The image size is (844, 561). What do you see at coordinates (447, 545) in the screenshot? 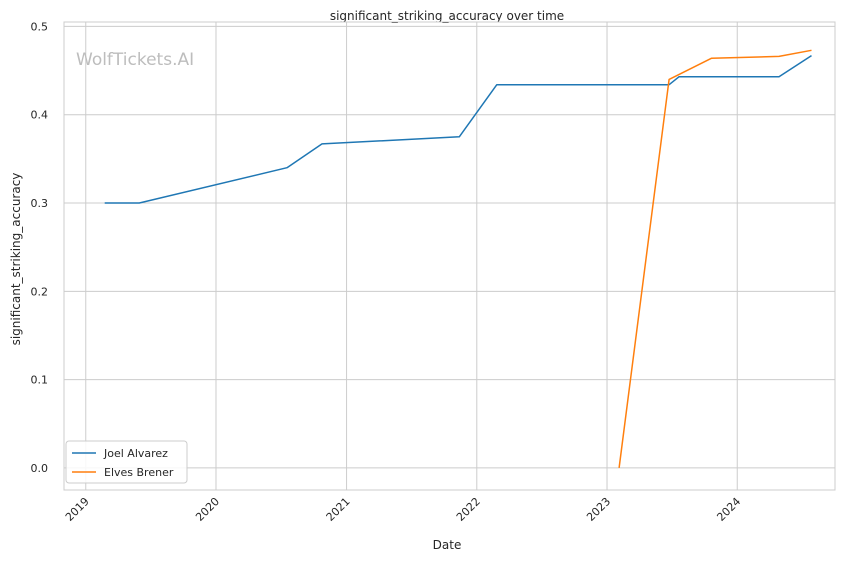
I see `x-axis-label: Date` at bounding box center [447, 545].